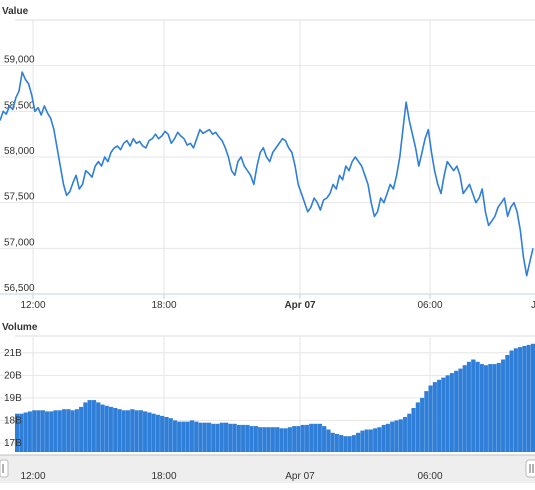 This screenshot has width=535, height=490. What do you see at coordinates (32, 305) in the screenshot?
I see `value-x-tick-label: 12:00` at bounding box center [32, 305].